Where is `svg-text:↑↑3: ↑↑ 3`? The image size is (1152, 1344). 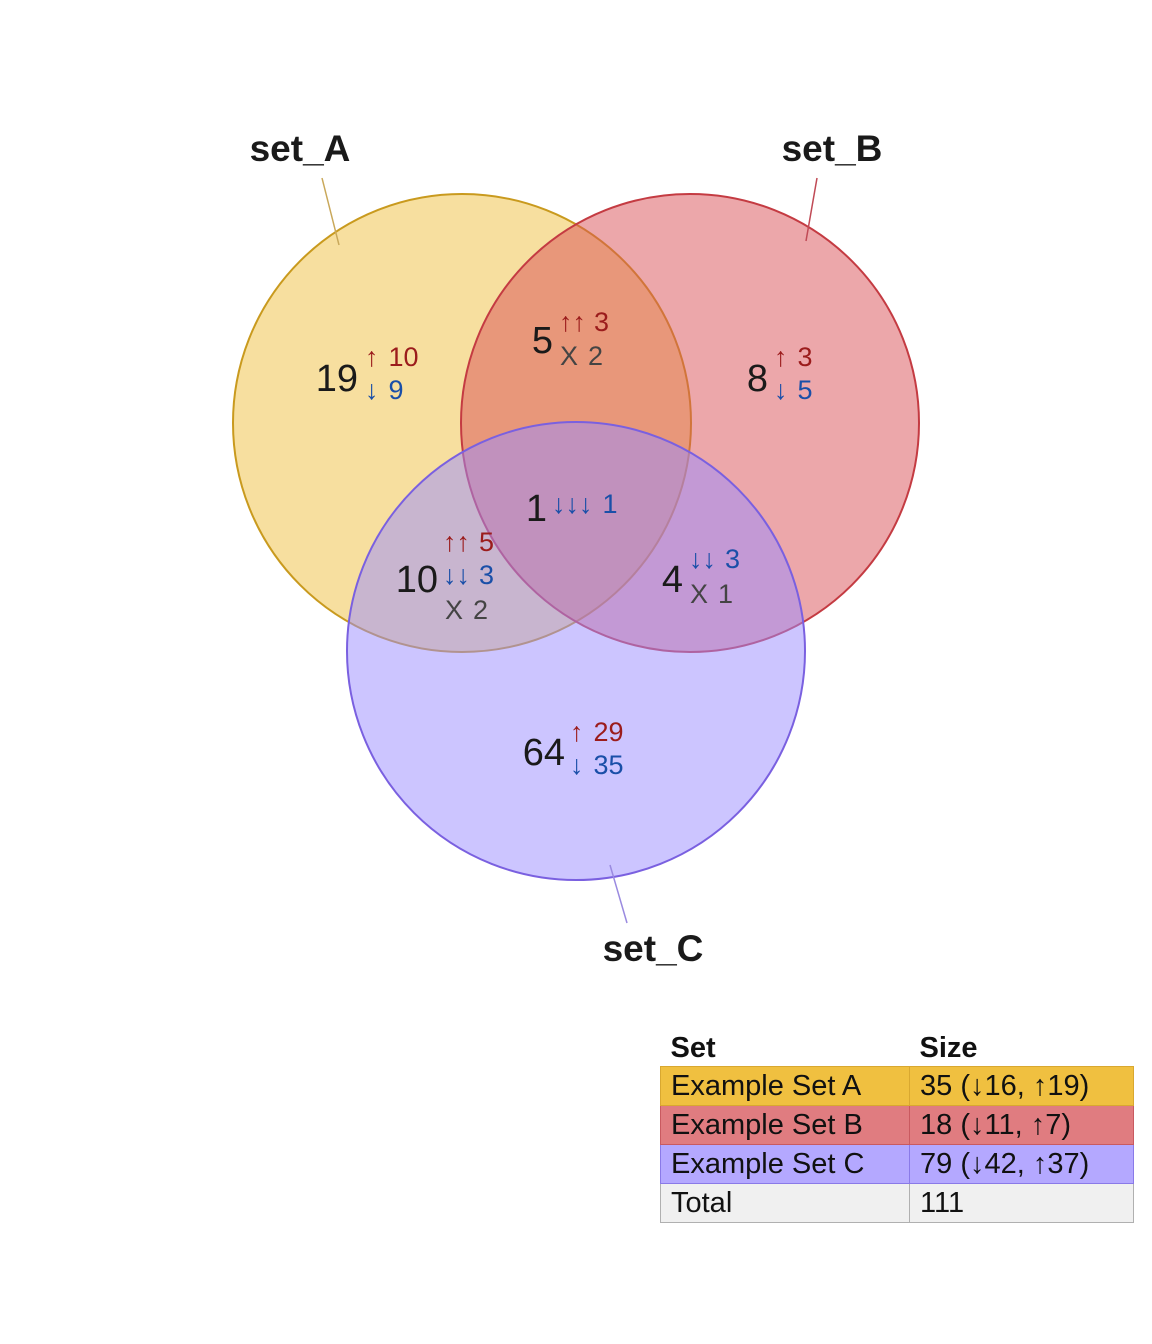
svg-text:↑↑3: ↑↑ 3 is located at coordinates (584, 322).